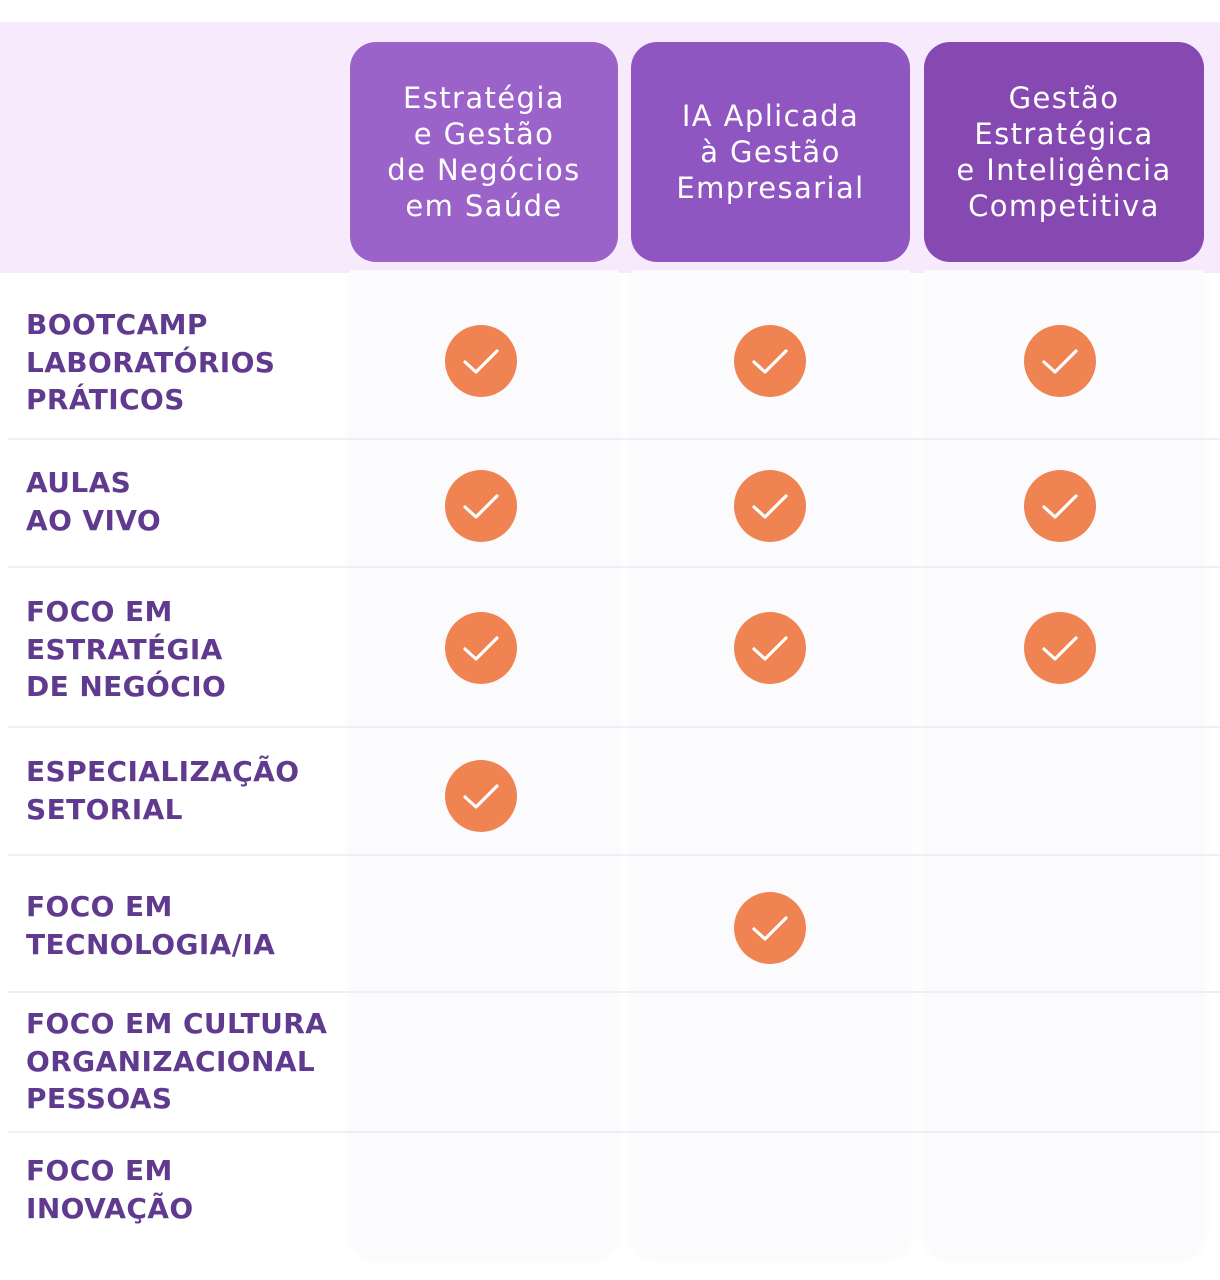  What do you see at coordinates (94, 501) in the screenshot?
I see `row-label-aulas-ao-vivo: AULAS AO VIVO` at bounding box center [94, 501].